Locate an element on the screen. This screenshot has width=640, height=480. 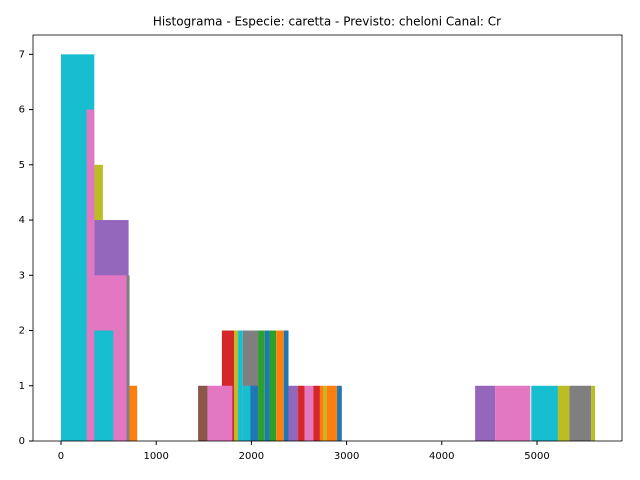
y-tick-label: 7 is located at coordinates (22, 54).